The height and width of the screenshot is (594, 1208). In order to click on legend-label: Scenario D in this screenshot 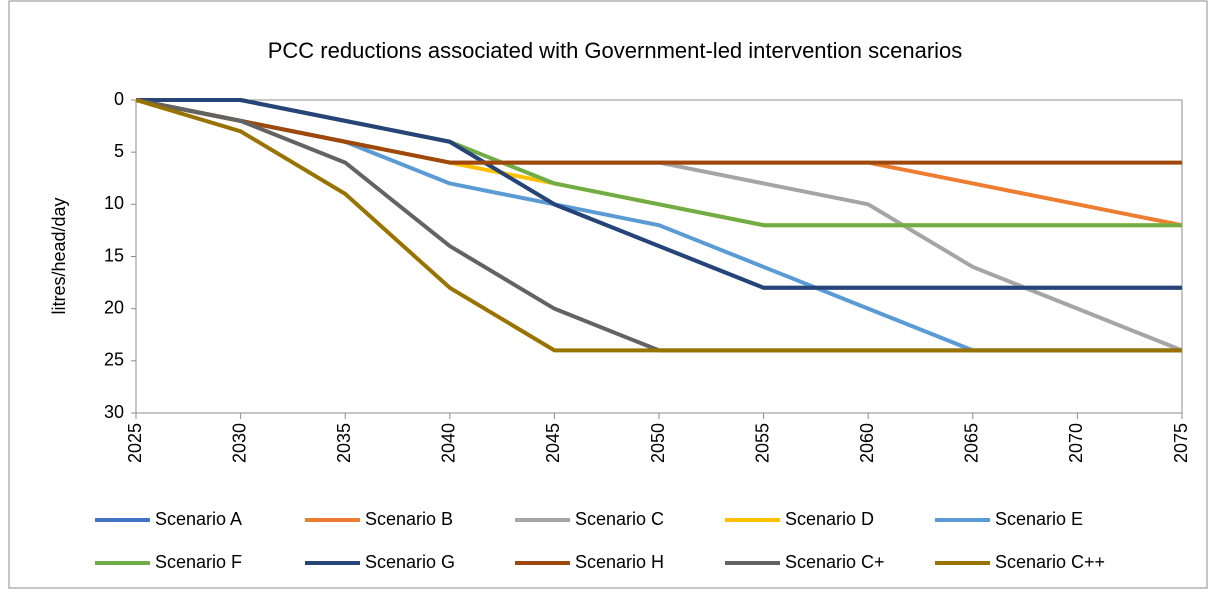, I will do `click(829, 519)`.